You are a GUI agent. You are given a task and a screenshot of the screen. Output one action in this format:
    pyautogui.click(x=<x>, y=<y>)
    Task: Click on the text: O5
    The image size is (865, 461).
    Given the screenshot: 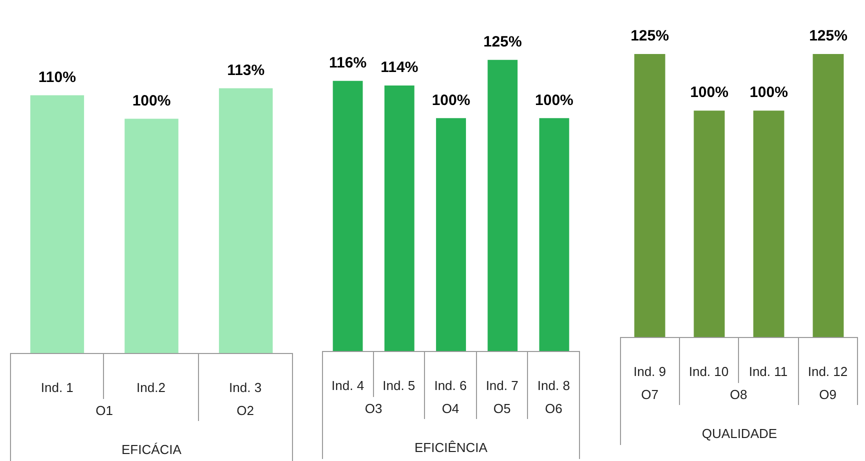 What is the action you would take?
    pyautogui.click(x=502, y=408)
    